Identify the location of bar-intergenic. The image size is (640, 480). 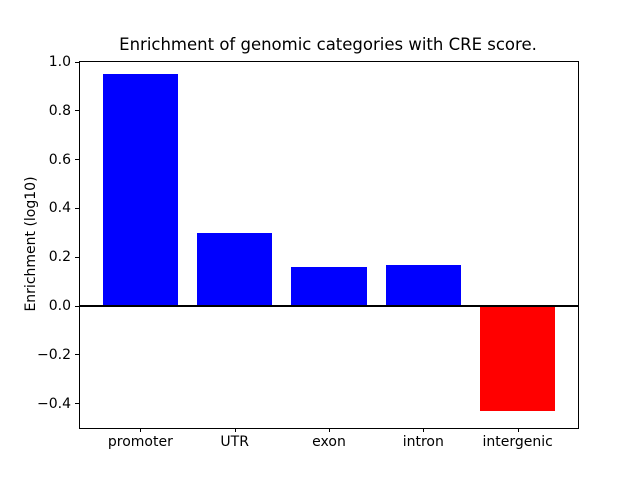
(517, 358).